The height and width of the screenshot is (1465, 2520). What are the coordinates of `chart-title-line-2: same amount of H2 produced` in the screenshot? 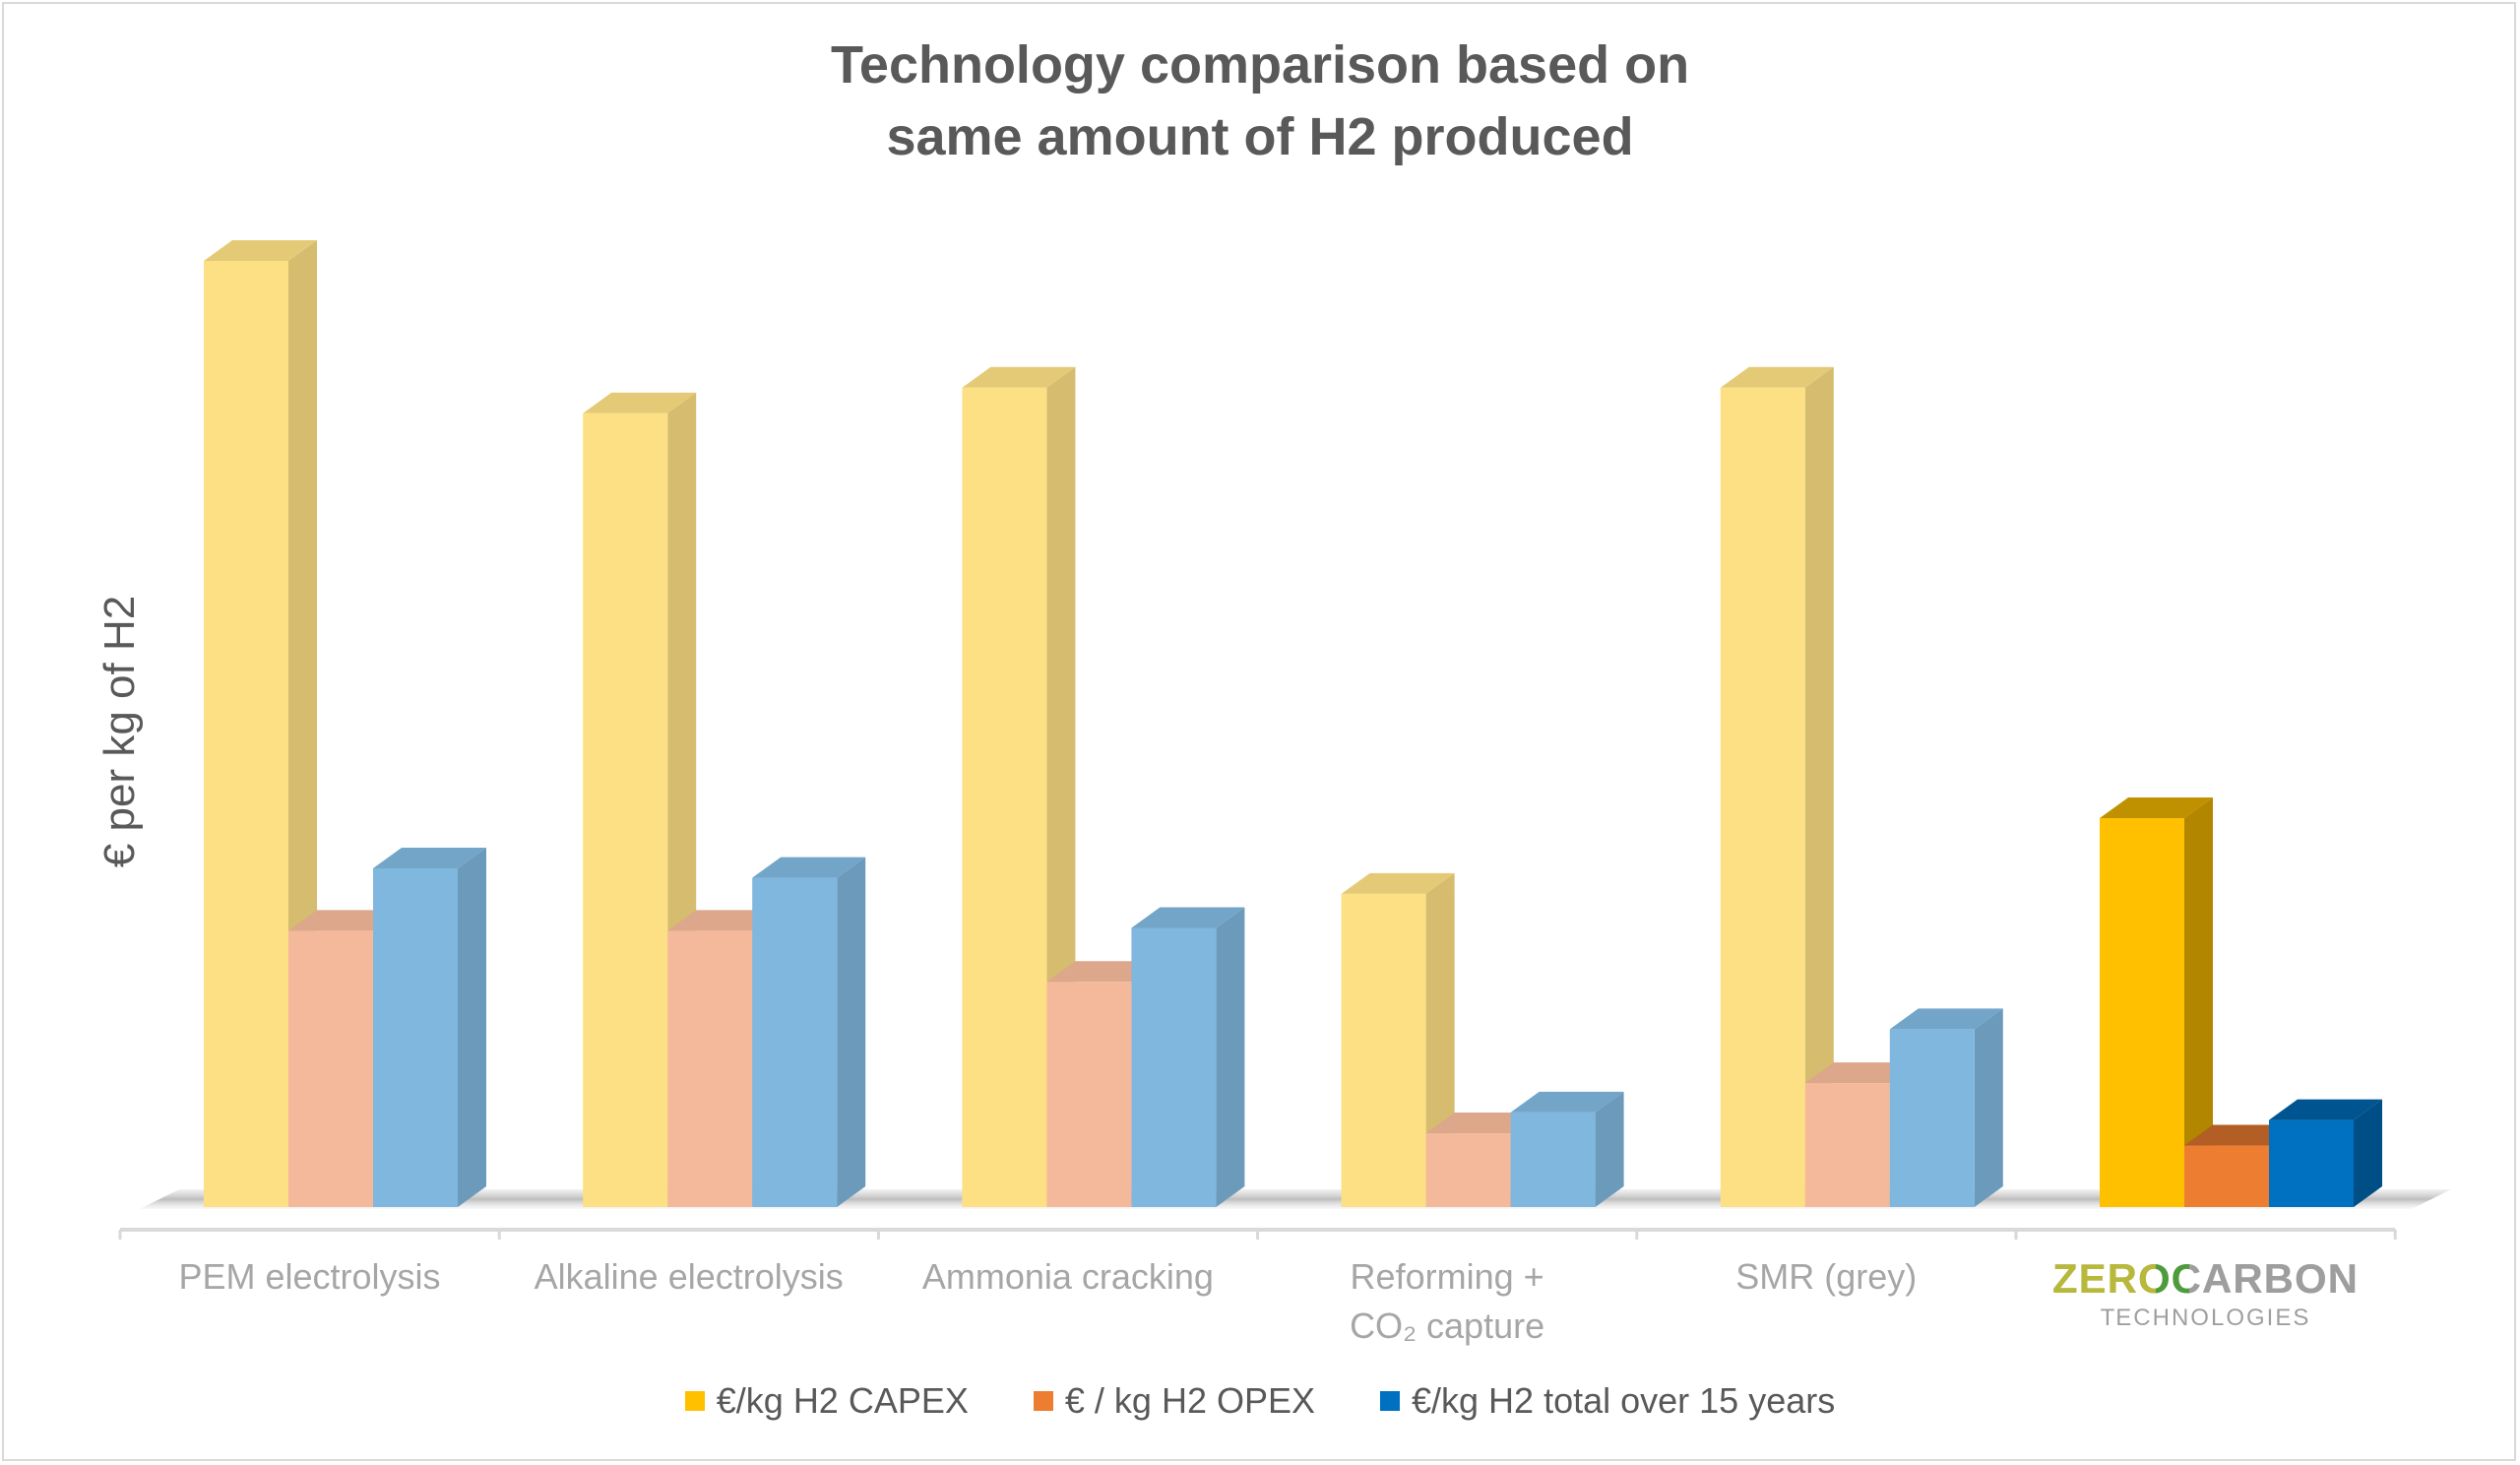 It's located at (1260, 137).